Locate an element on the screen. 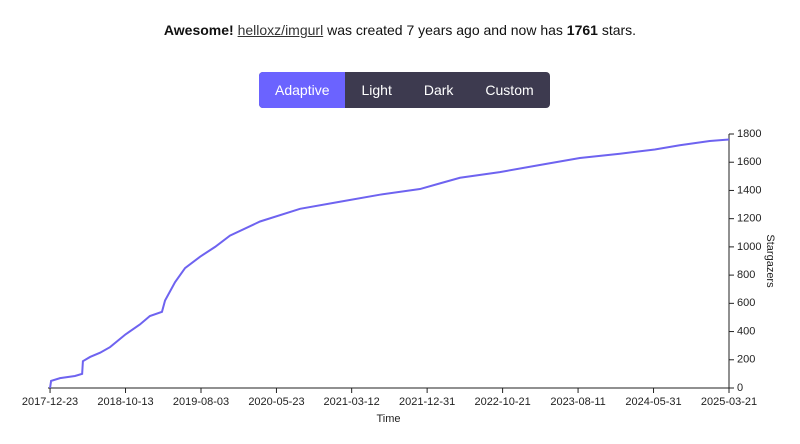 The width and height of the screenshot is (800, 444). theme-tab: Adaptive is located at coordinates (302, 90).